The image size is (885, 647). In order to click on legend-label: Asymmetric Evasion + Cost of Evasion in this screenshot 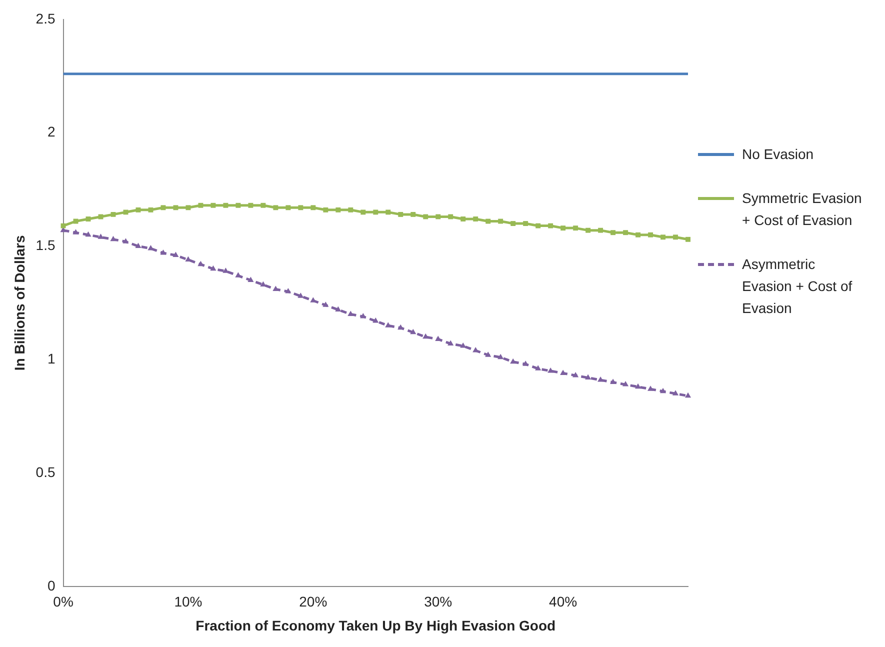, I will do `click(798, 286)`.